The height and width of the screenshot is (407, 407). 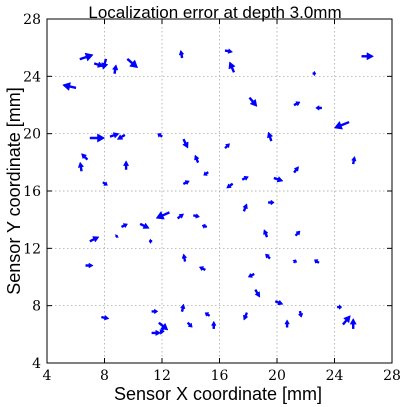 What do you see at coordinates (162, 376) in the screenshot?
I see `x-tick-label: 12` at bounding box center [162, 376].